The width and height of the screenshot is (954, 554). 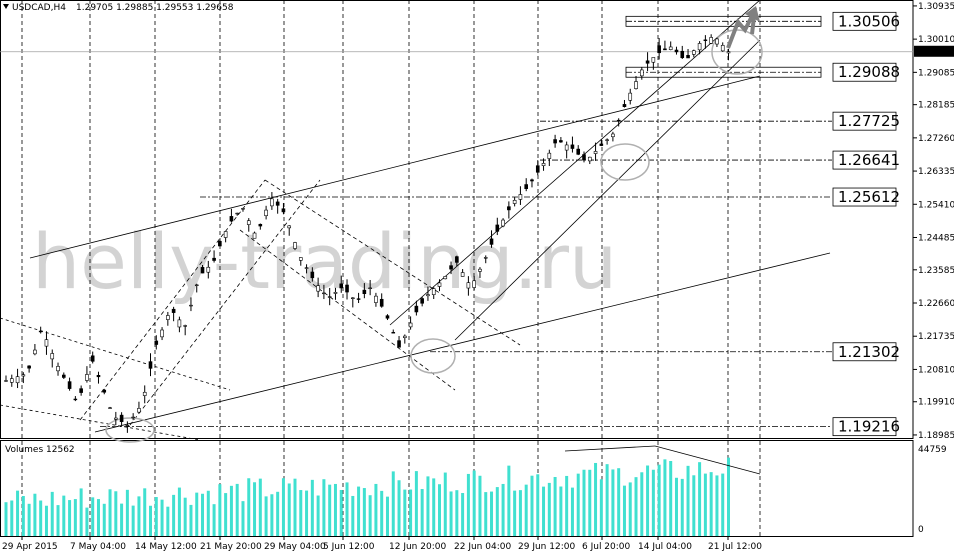 What do you see at coordinates (610, 448) in the screenshot?
I see `volume-trend-line` at bounding box center [610, 448].